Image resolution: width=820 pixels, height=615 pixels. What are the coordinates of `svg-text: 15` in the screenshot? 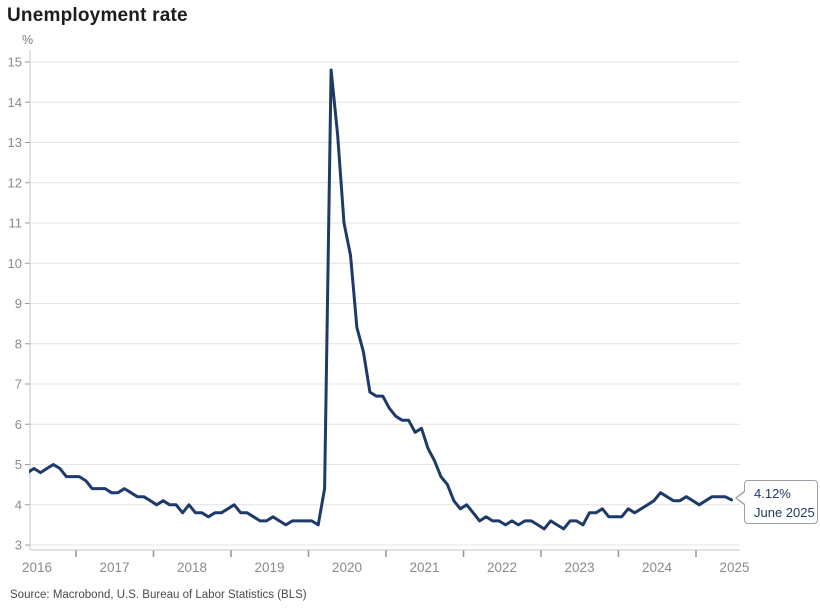 It's located at (15, 62).